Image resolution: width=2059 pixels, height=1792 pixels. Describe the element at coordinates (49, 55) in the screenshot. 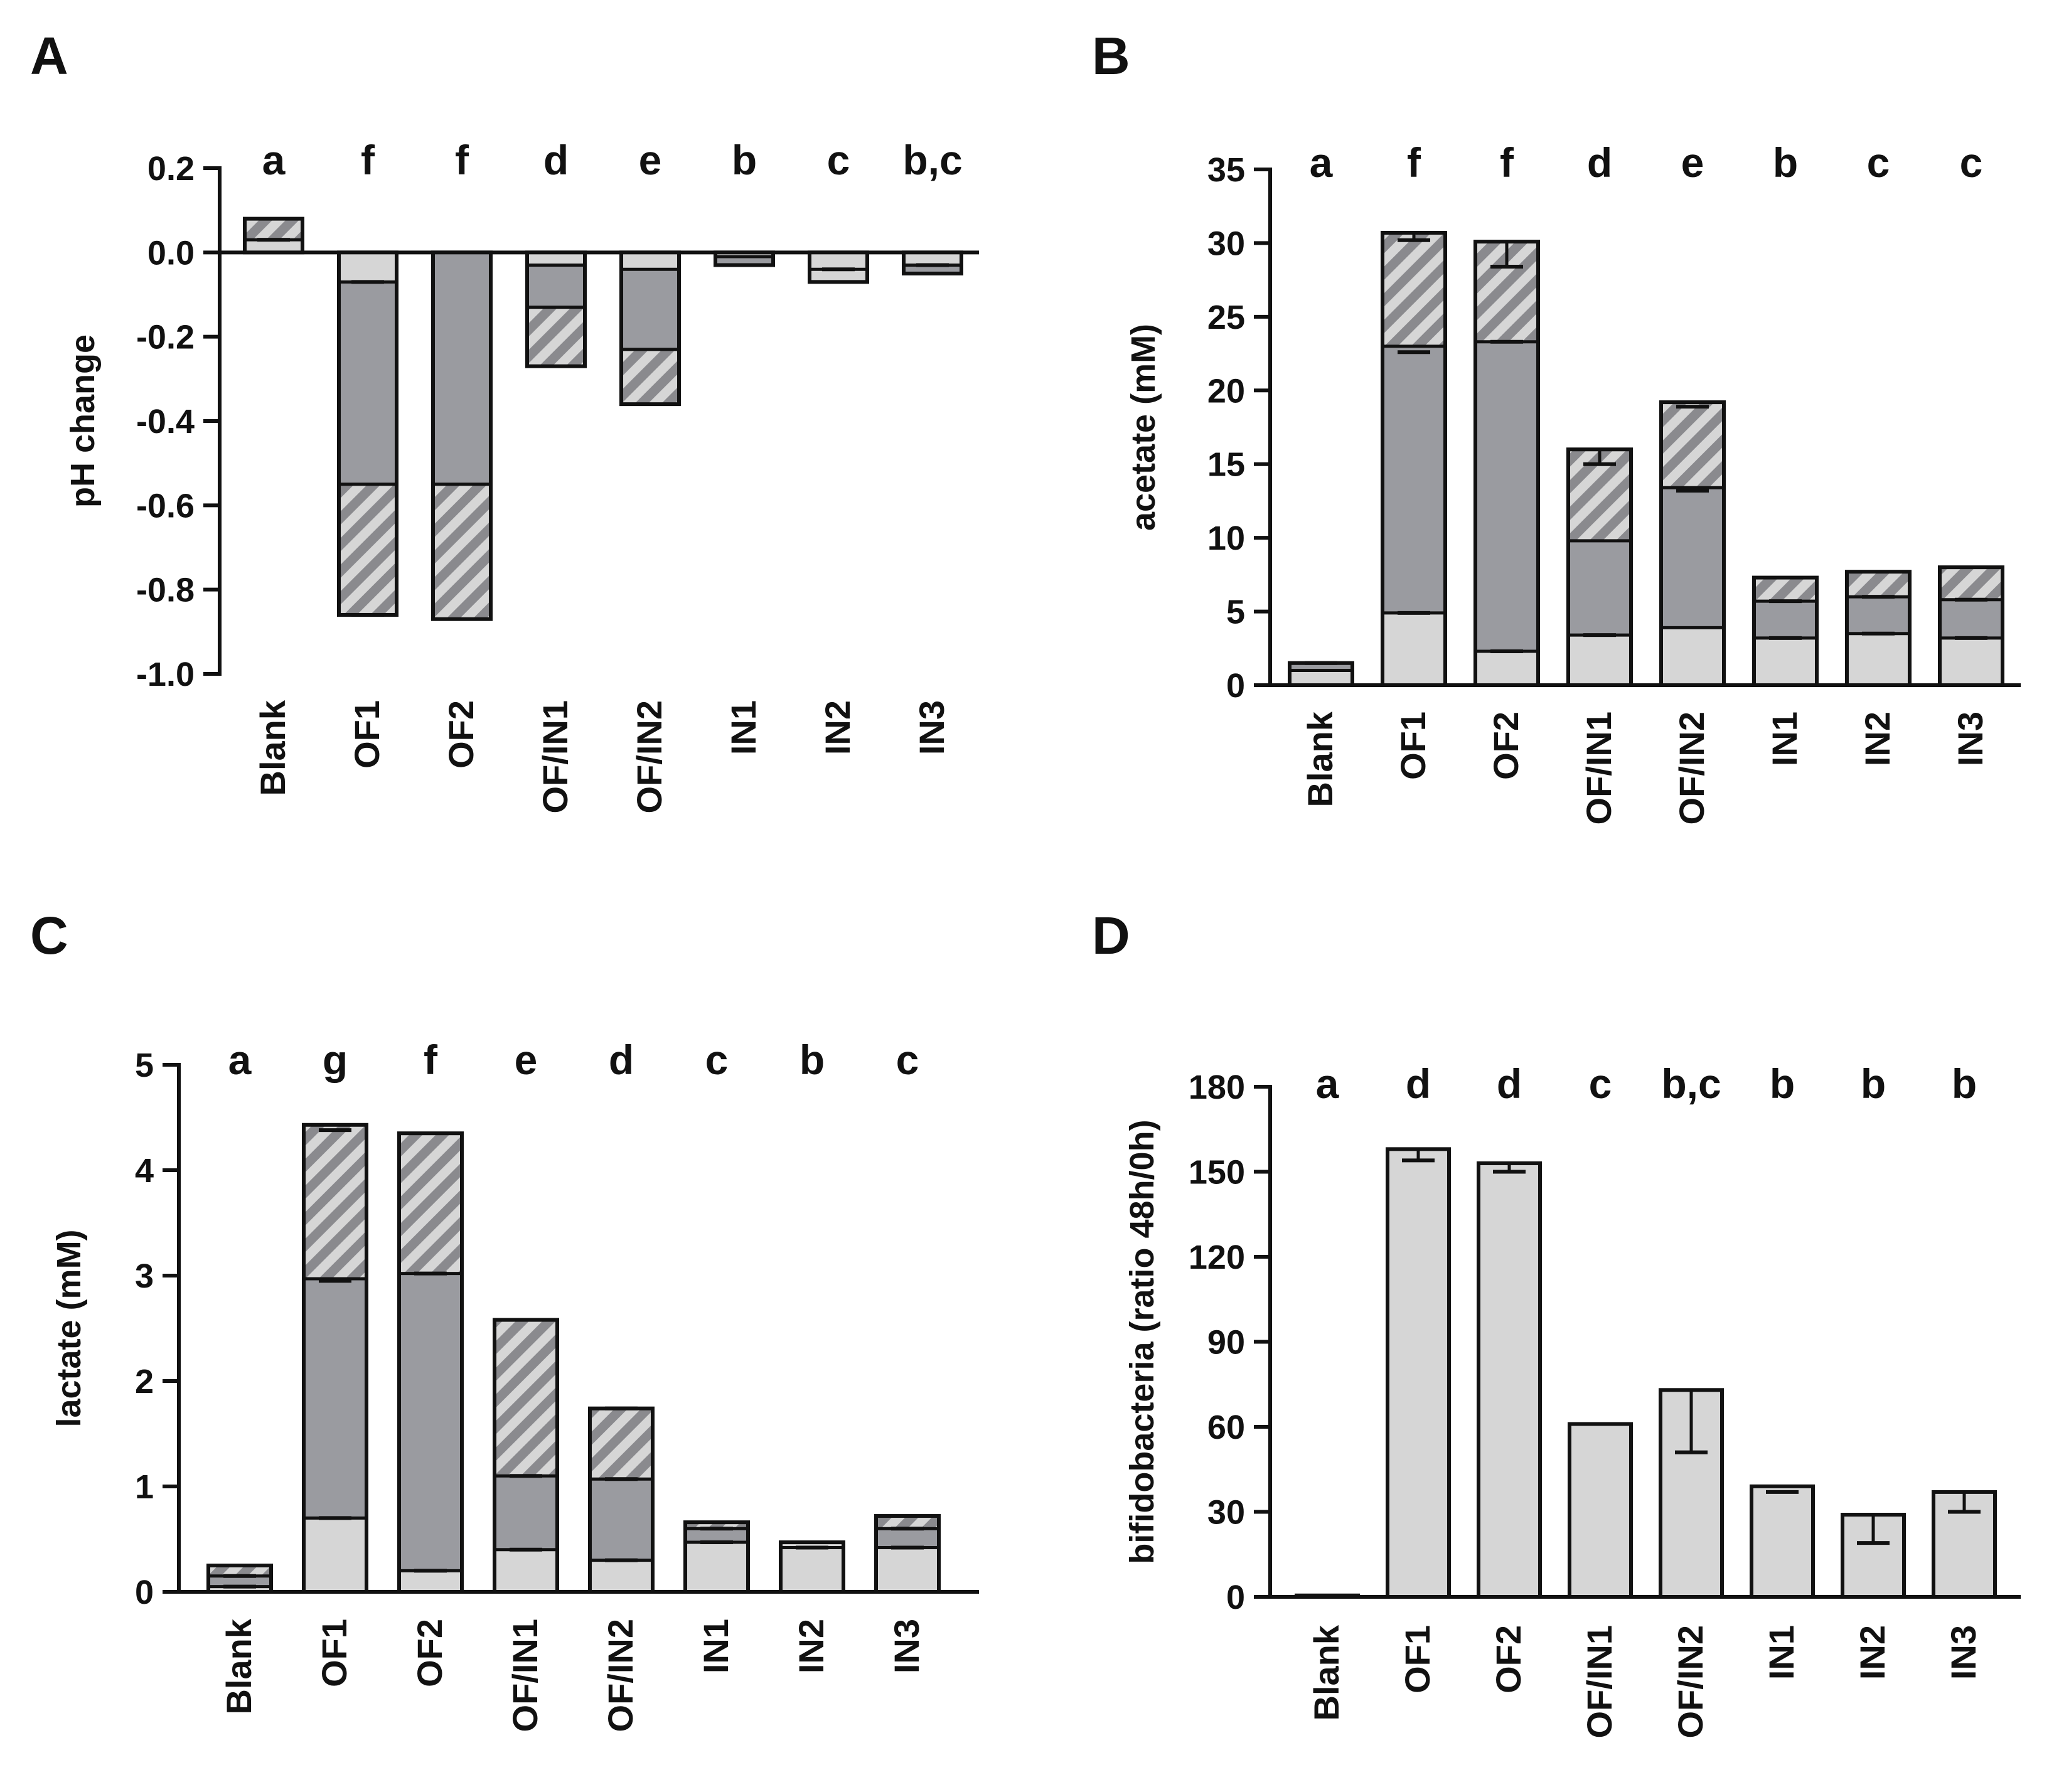

I see `panel-letter: A` at that location.